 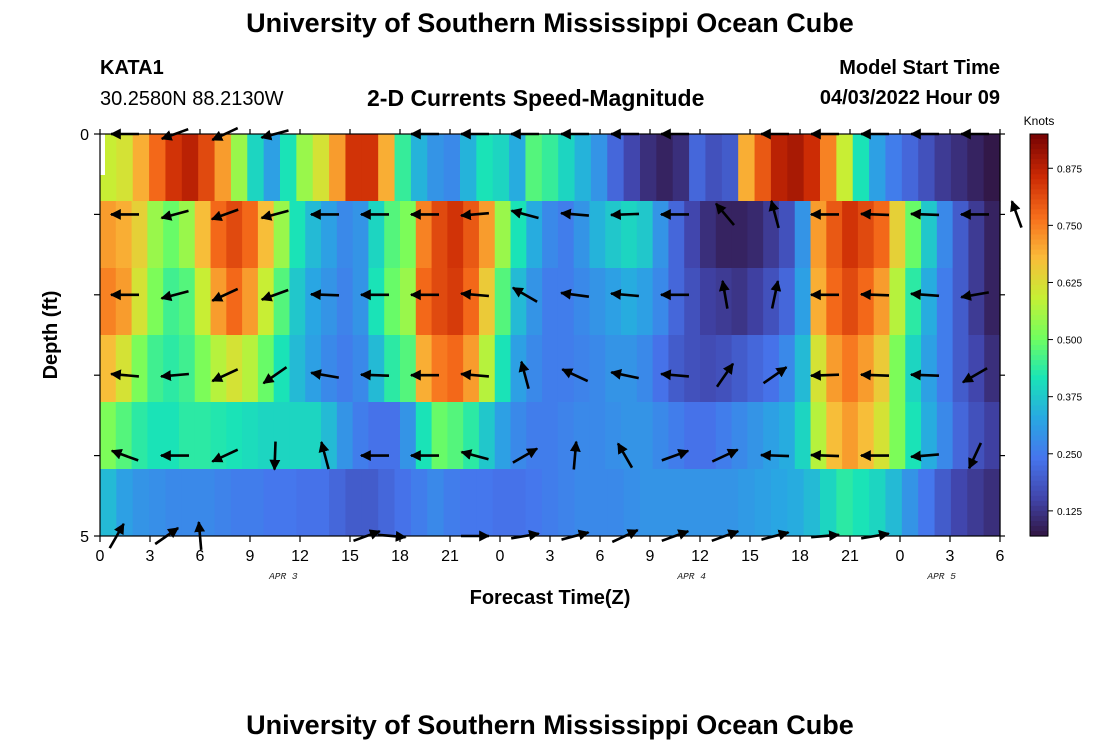 What do you see at coordinates (100, 556) in the screenshot?
I see `x-tick-label: 0` at bounding box center [100, 556].